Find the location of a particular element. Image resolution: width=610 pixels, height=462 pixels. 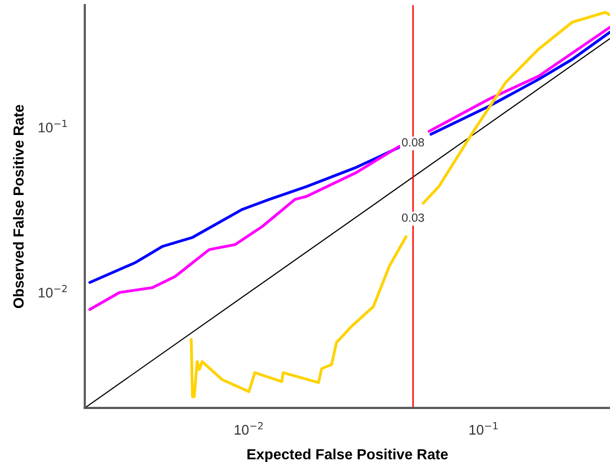

annotation: 0.03 is located at coordinates (413, 217).